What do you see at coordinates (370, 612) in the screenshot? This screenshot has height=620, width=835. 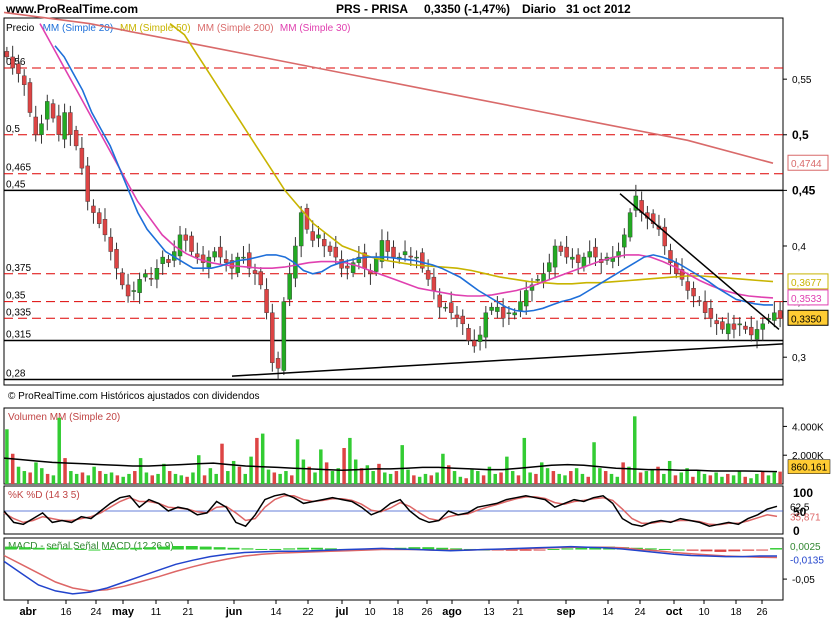 I see `x-tick-label: 10` at bounding box center [370, 612].